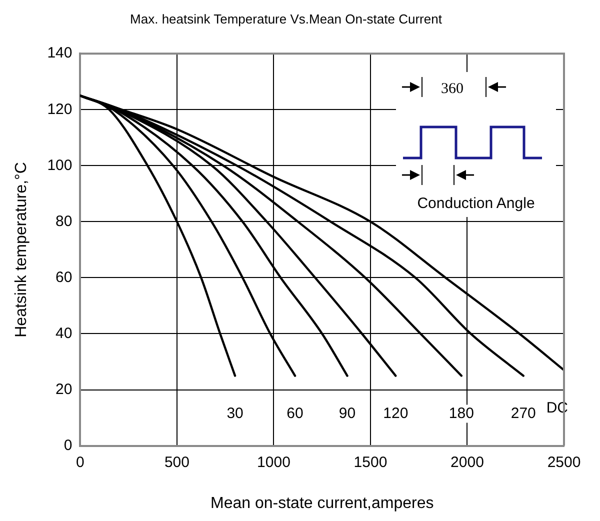  I want to click on x-axis-title: Mean on-state current,amperes, so click(322, 503).